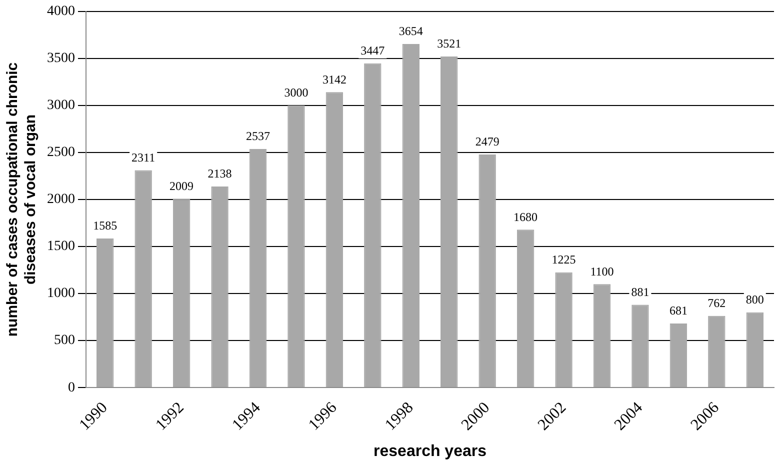 Image resolution: width=784 pixels, height=465 pixels. What do you see at coordinates (755, 299) in the screenshot?
I see `data-label: 800` at bounding box center [755, 299].